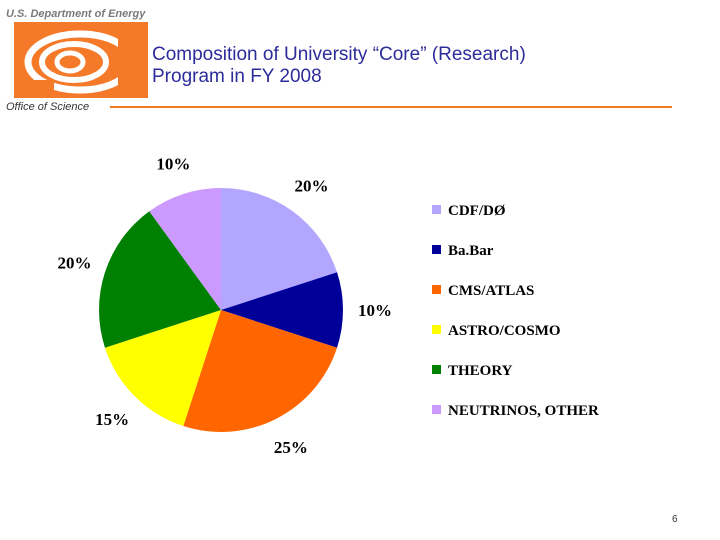 The width and height of the screenshot is (720, 540). Describe the element at coordinates (523, 411) in the screenshot. I see `legend-label: NEUTRINOS, OTHER` at that location.